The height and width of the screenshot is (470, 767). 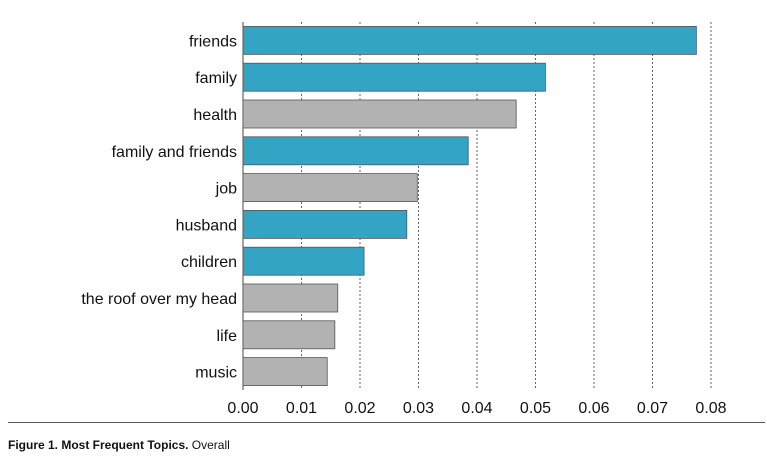 I want to click on category-label: family and friends, so click(x=174, y=152).